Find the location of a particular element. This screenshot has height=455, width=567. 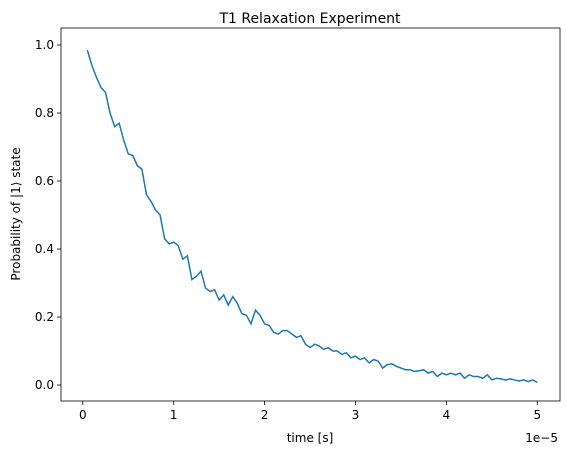

y-tick-label: 0.2 is located at coordinates (44, 317).